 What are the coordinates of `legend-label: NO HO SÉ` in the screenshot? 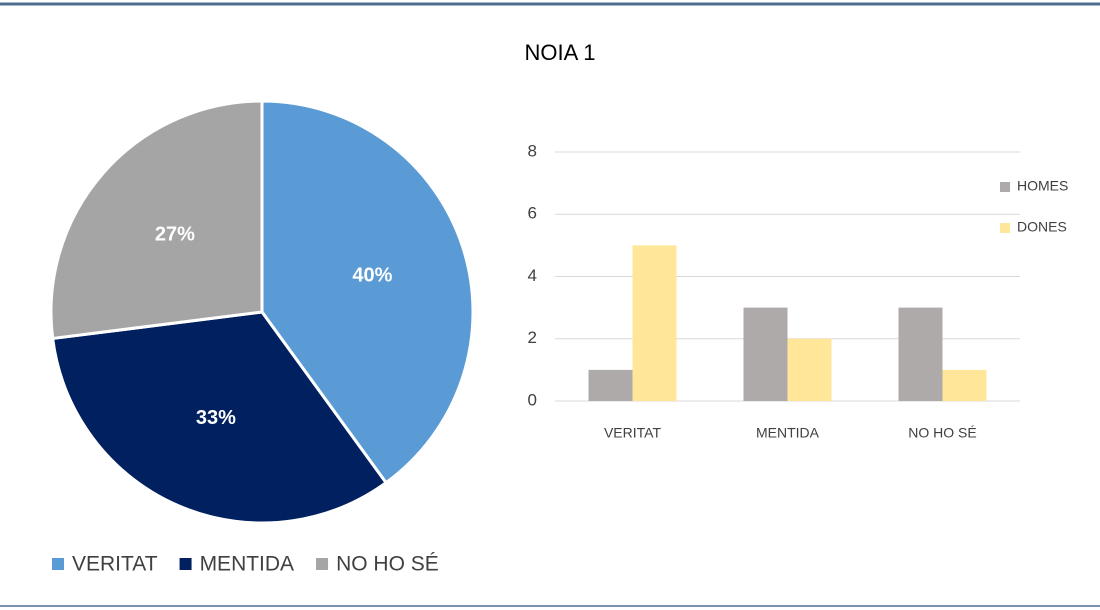 It's located at (387, 564).